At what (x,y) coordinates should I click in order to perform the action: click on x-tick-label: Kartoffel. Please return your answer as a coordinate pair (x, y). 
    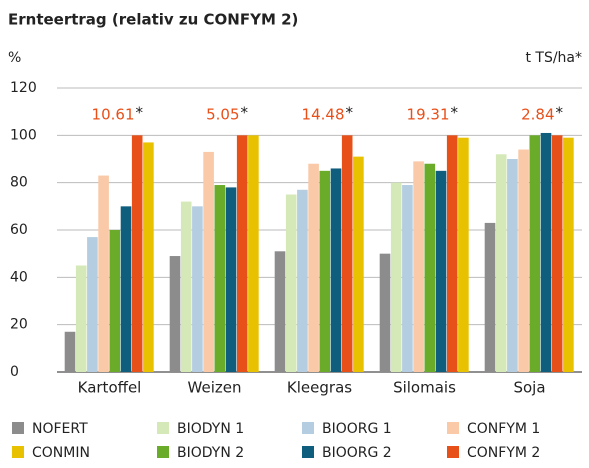
    Looking at the image, I should click on (110, 388).